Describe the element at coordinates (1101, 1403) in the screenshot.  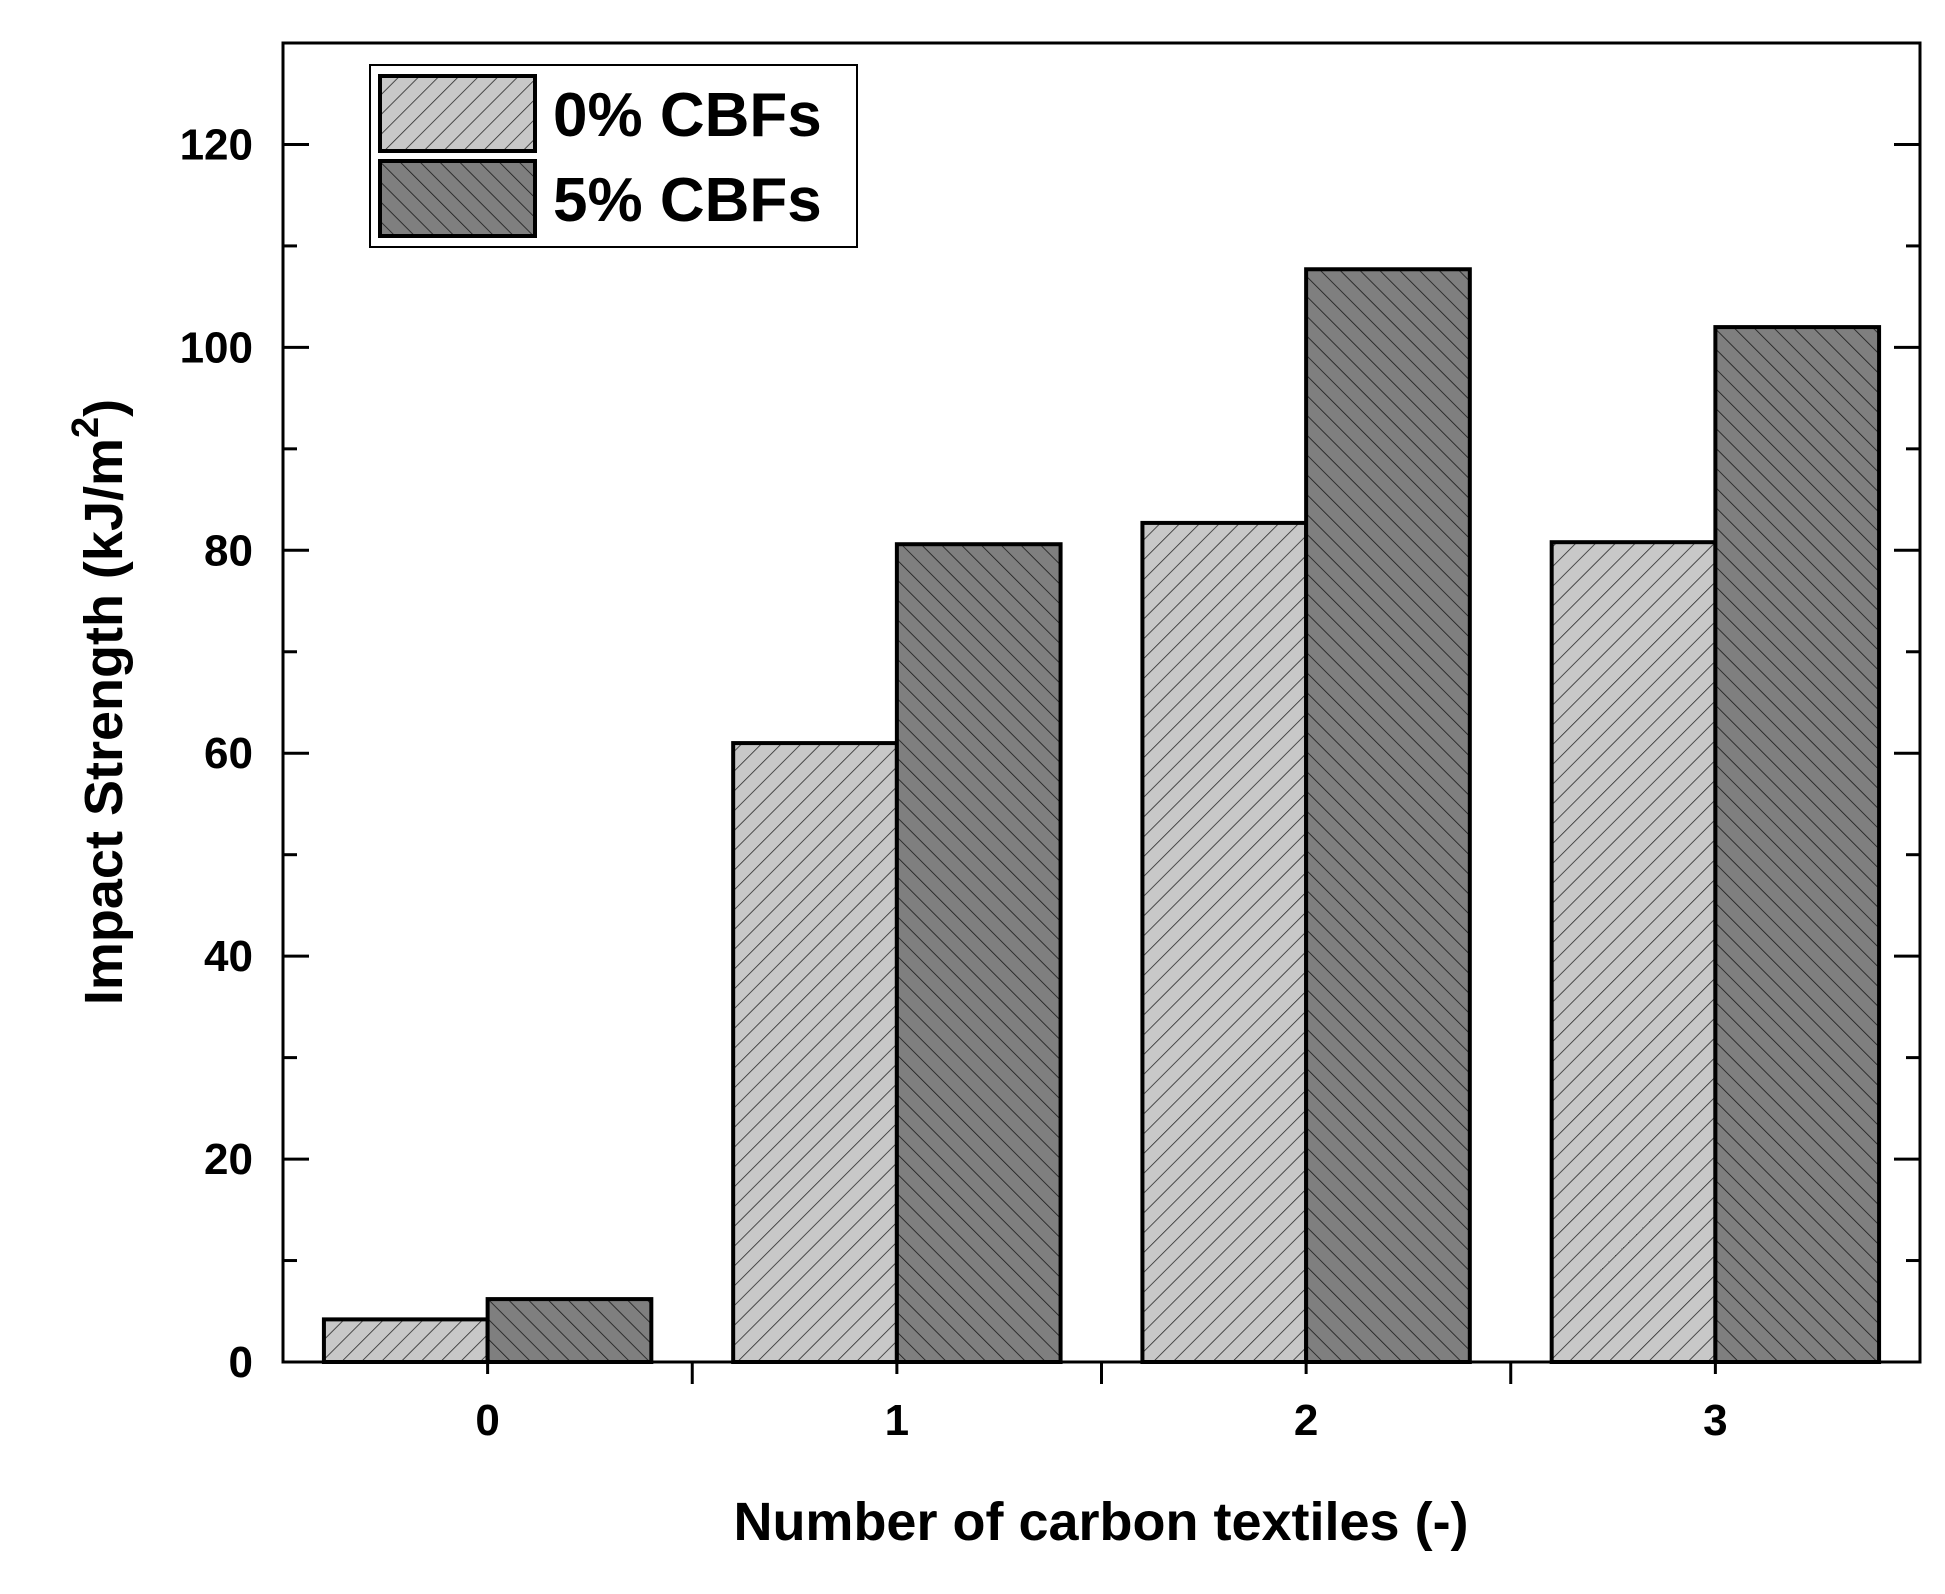
I see `x-axis: 0 1 2 3` at that location.